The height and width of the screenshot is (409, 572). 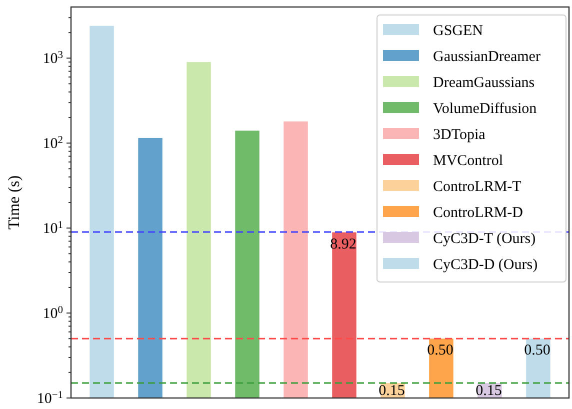 What do you see at coordinates (52, 229) in the screenshot?
I see `y-tick-label: 10$^{1}$` at bounding box center [52, 229].